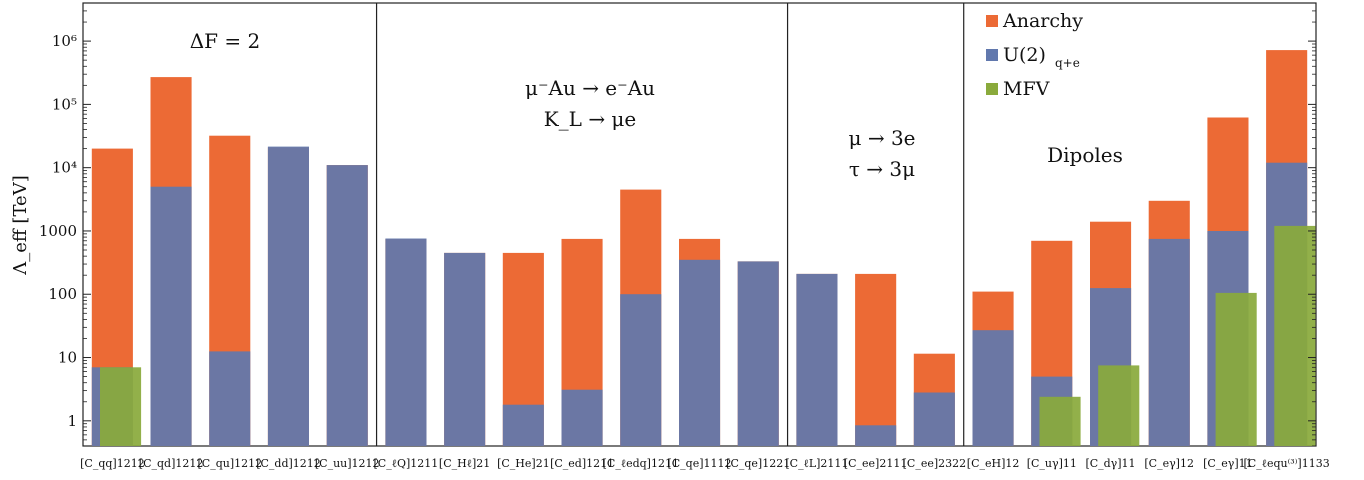 The height and width of the screenshot is (480, 1364). I want to click on y-tick-label-5: 10⁵, so click(64, 104).